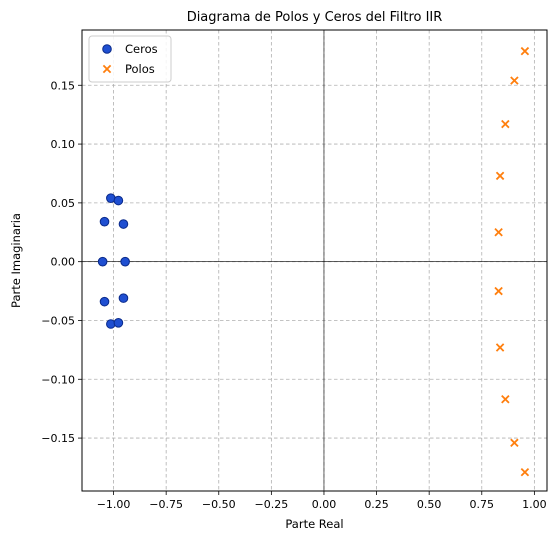 This screenshot has width=560, height=545. I want to click on x-tick-label: 0.50, so click(429, 504).